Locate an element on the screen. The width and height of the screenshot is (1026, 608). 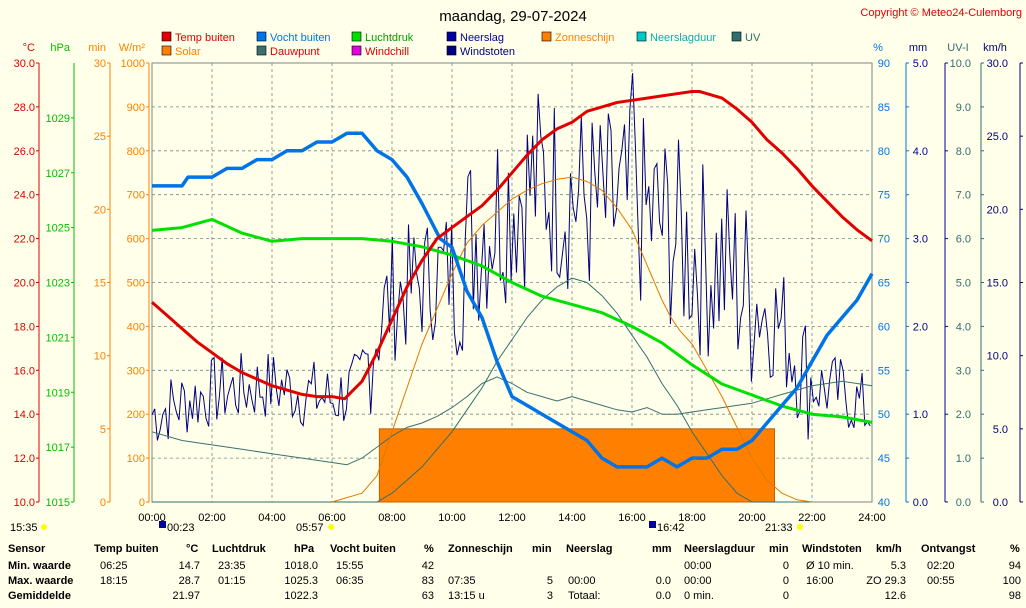
humidity-axis-tick-label: 85 is located at coordinates (884, 108).